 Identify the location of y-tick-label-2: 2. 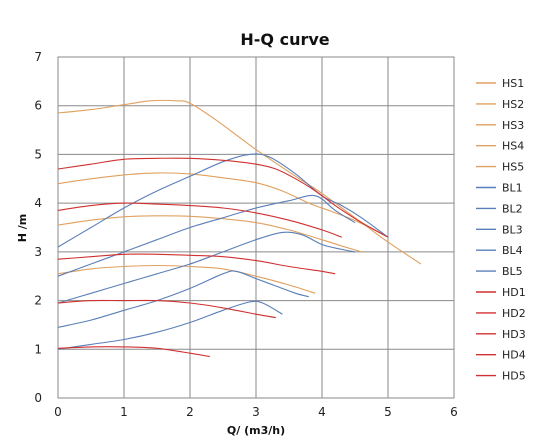
(38, 301).